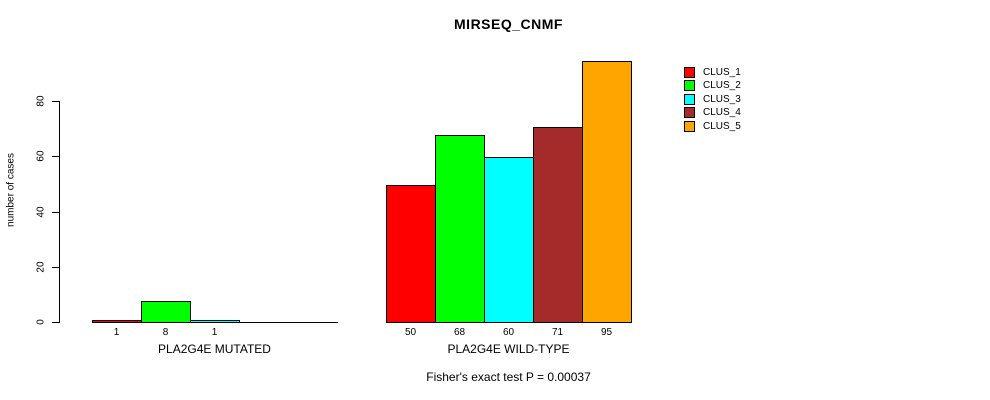  I want to click on y-axis-line, so click(59, 212).